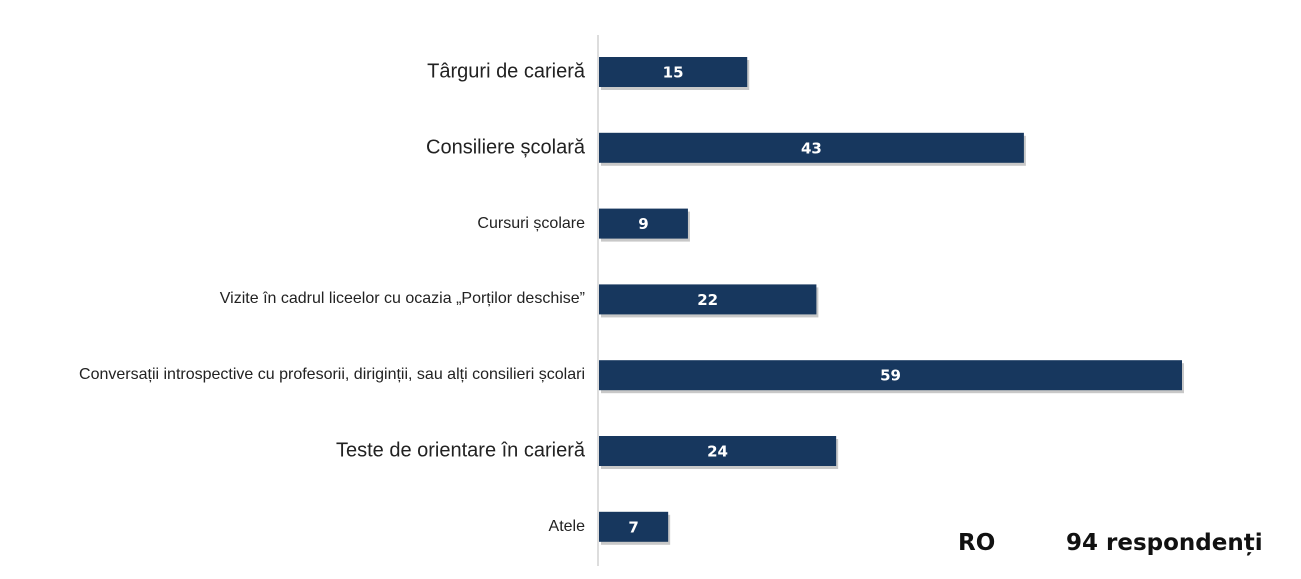  Describe the element at coordinates (505, 147) in the screenshot. I see `category-label: Consiliere școlară` at that location.